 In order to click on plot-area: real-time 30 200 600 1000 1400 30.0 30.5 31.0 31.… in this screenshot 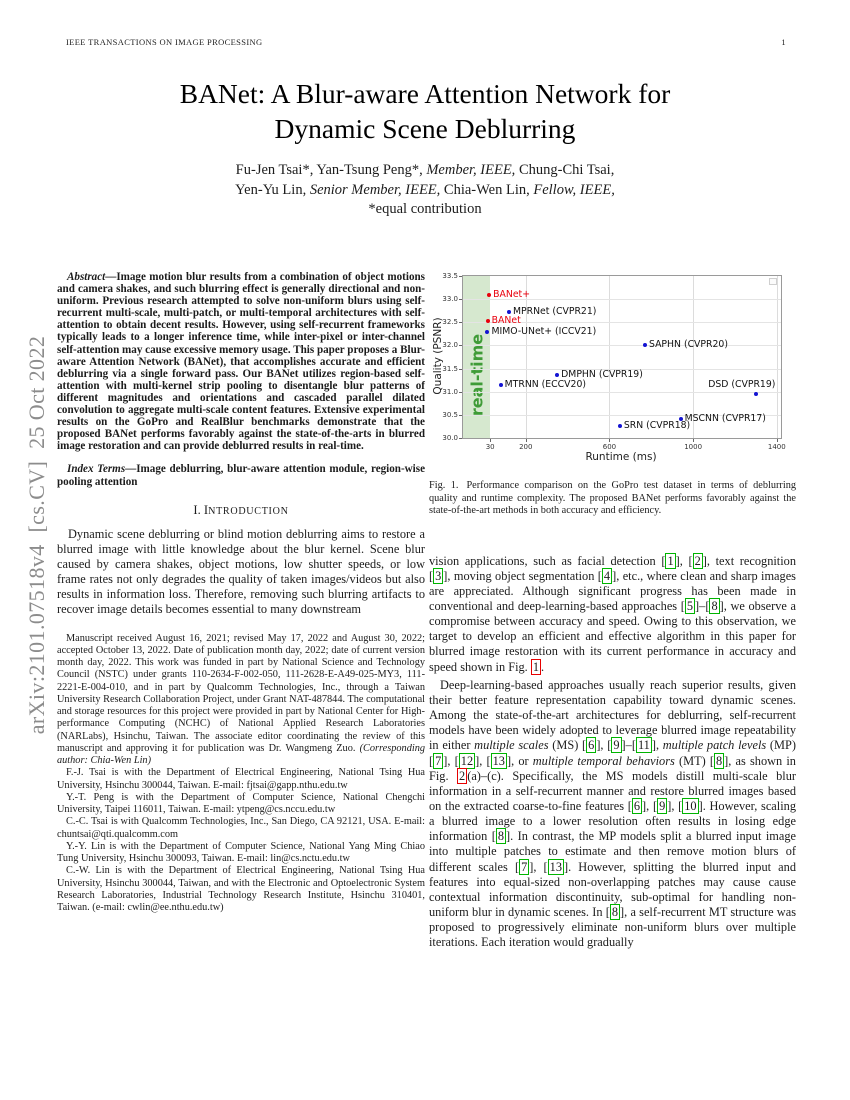, I will do `click(613, 361)`.